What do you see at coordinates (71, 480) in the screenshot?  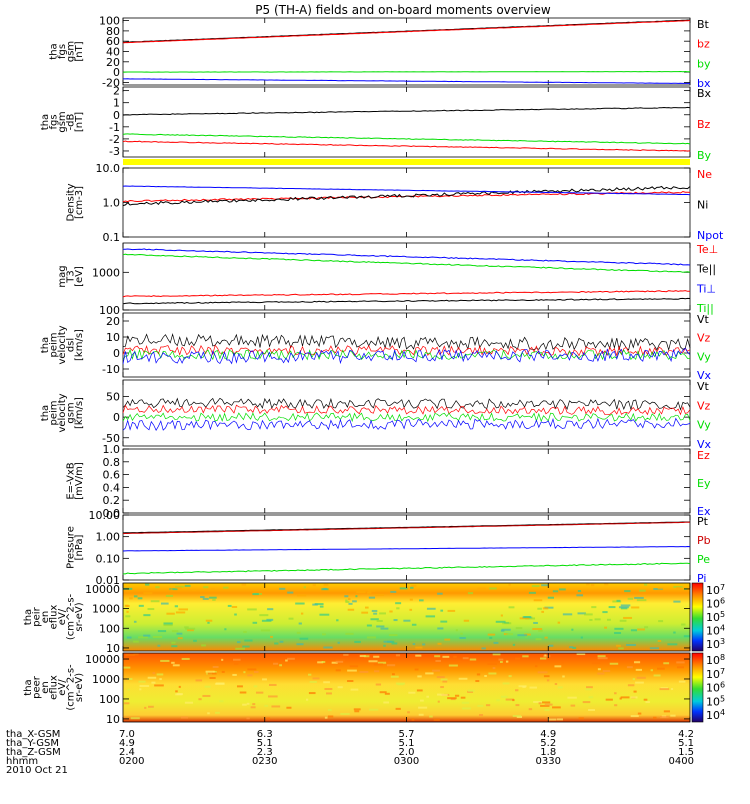 I see `svg-text: E=-VxB` at bounding box center [71, 480].